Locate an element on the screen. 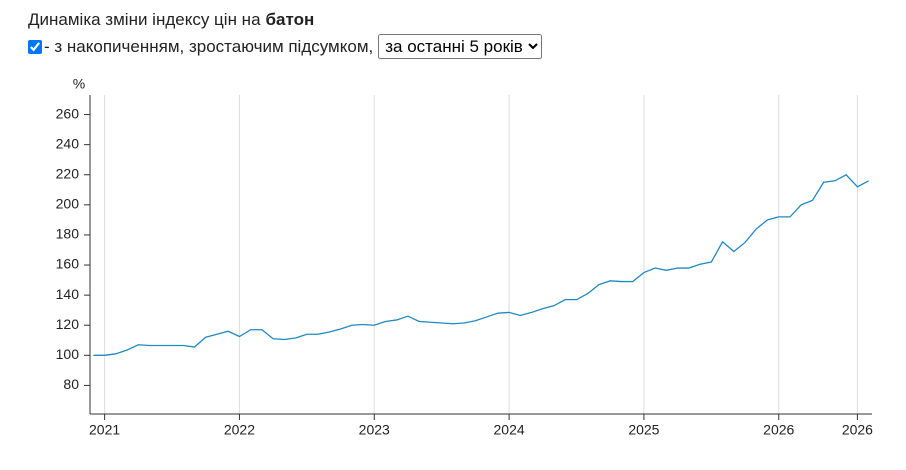  y-tick-label: 100 is located at coordinates (68, 354).